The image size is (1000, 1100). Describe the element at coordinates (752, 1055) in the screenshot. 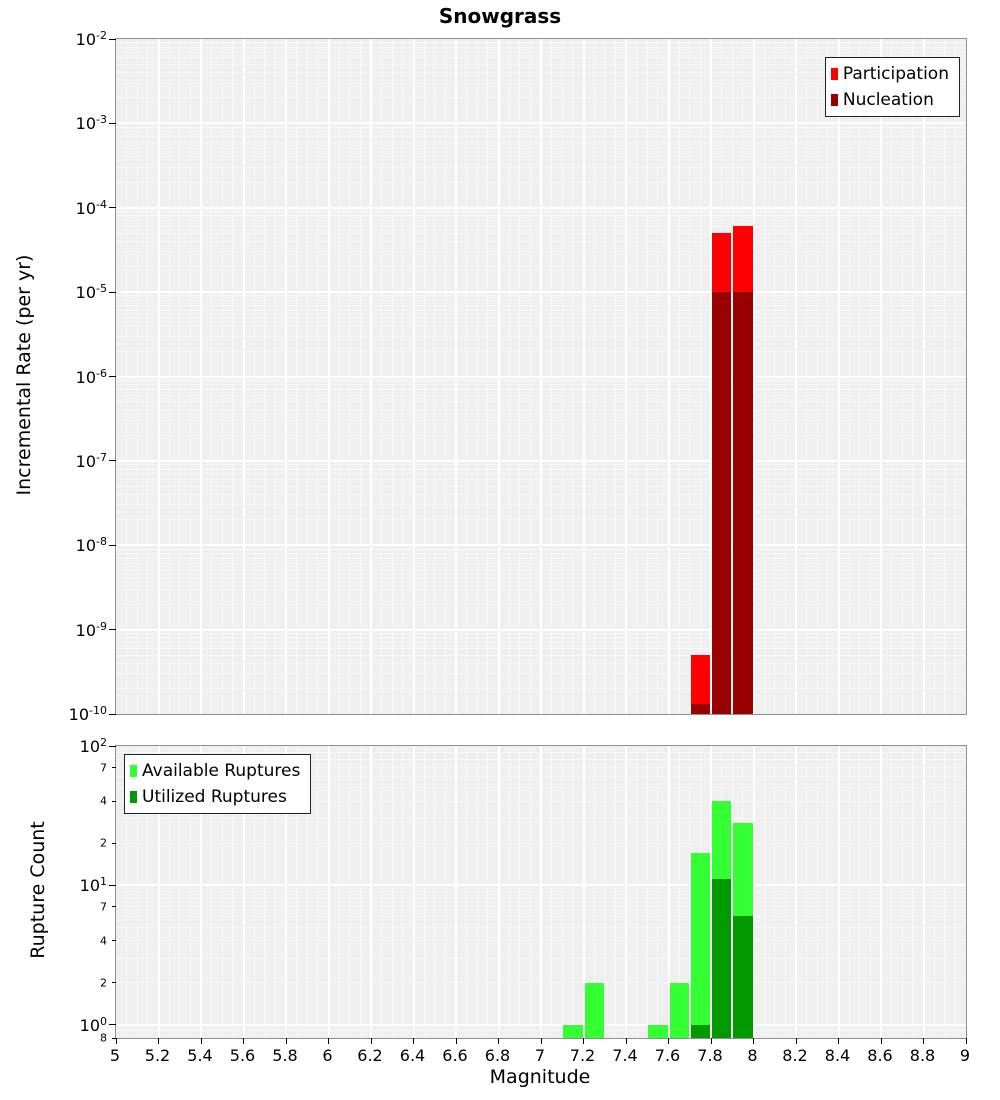

I see `x-tick-label: 8` at that location.